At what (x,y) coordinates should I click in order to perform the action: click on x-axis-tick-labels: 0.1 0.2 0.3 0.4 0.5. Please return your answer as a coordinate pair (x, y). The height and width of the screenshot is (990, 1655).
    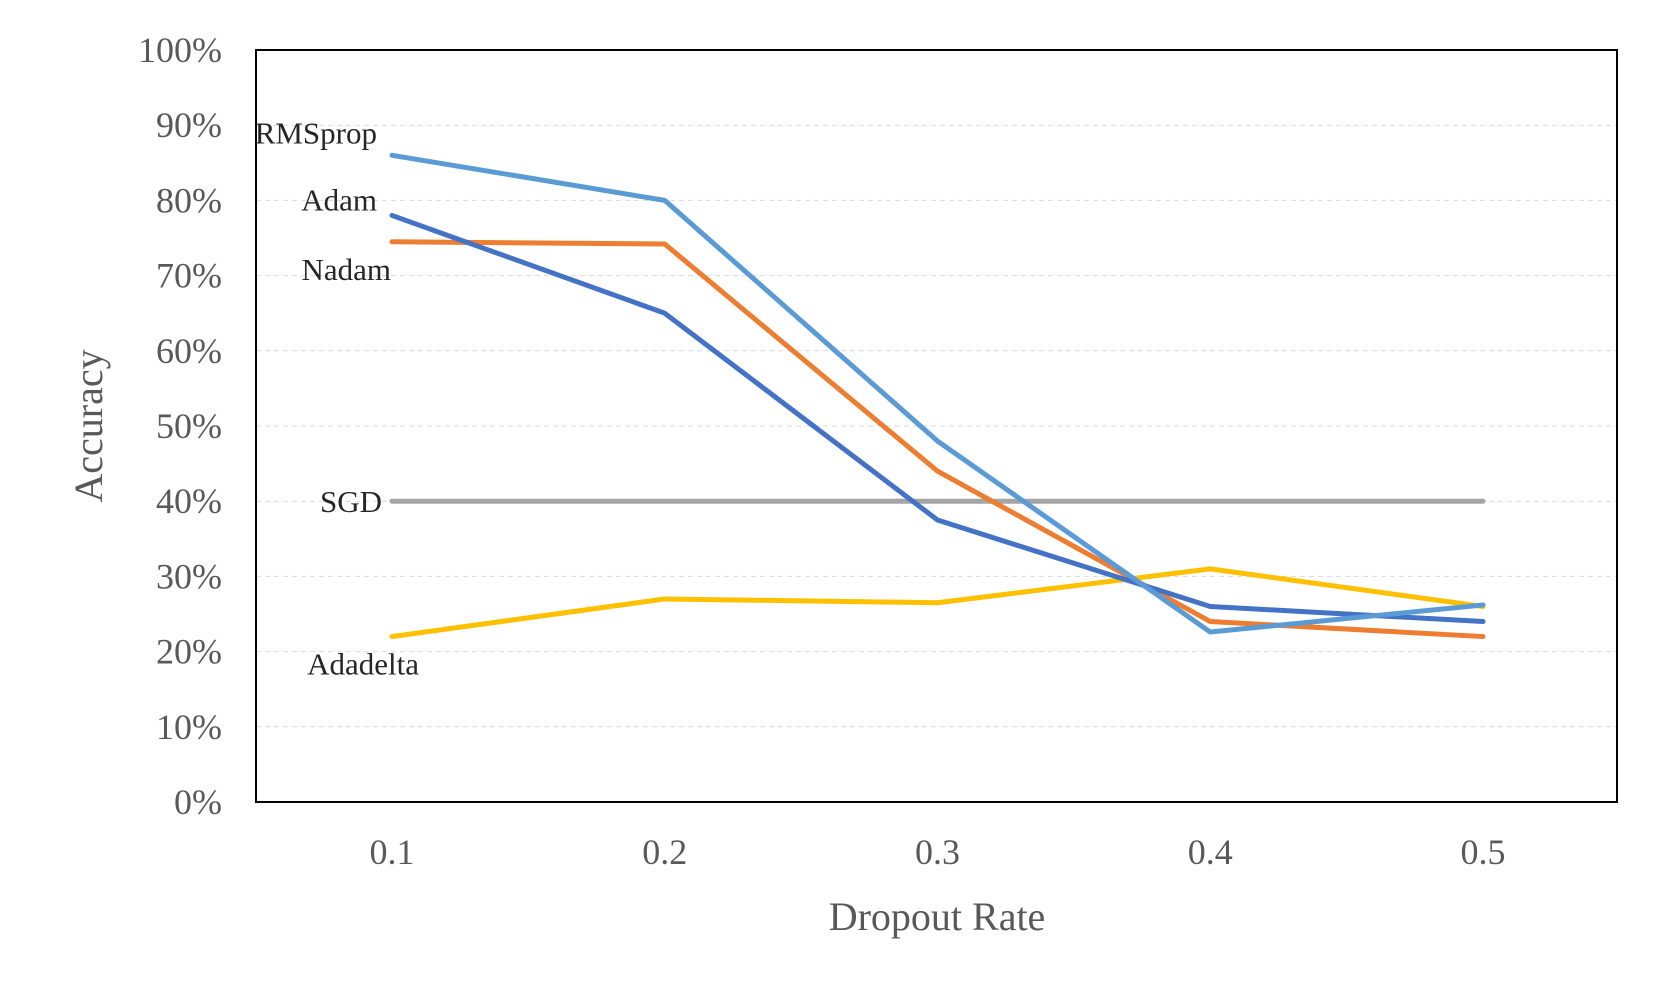
    Looking at the image, I should click on (938, 852).